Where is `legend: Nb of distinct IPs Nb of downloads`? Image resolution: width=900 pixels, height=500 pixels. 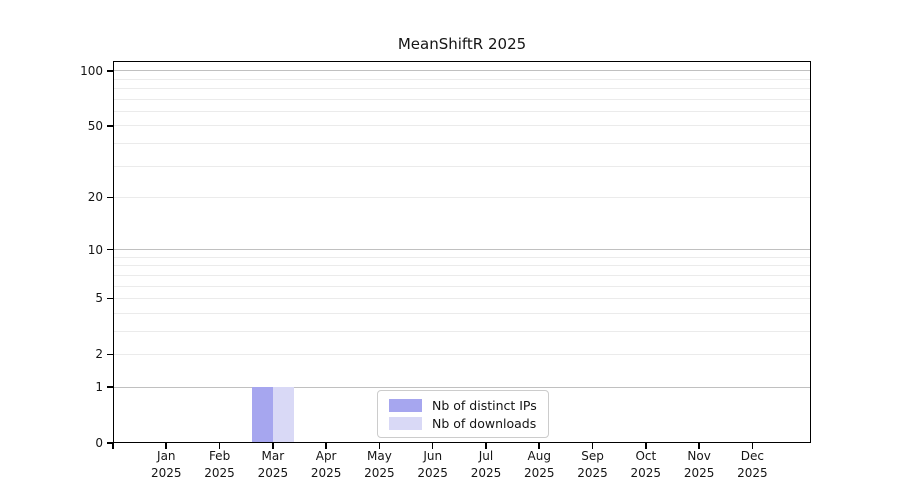
legend: Nb of distinct IPs Nb of downloads is located at coordinates (463, 414).